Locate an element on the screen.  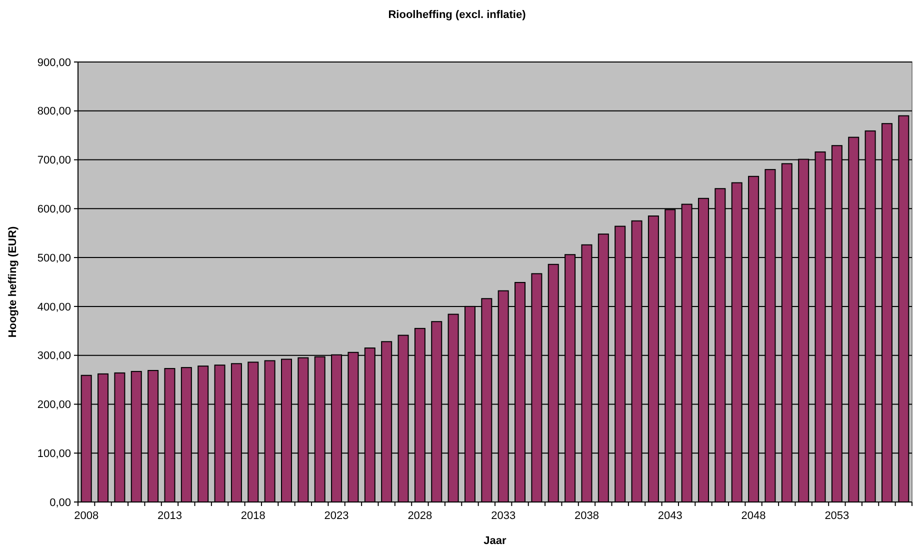
y-tick-label: 300,00 is located at coordinates (54, 356).